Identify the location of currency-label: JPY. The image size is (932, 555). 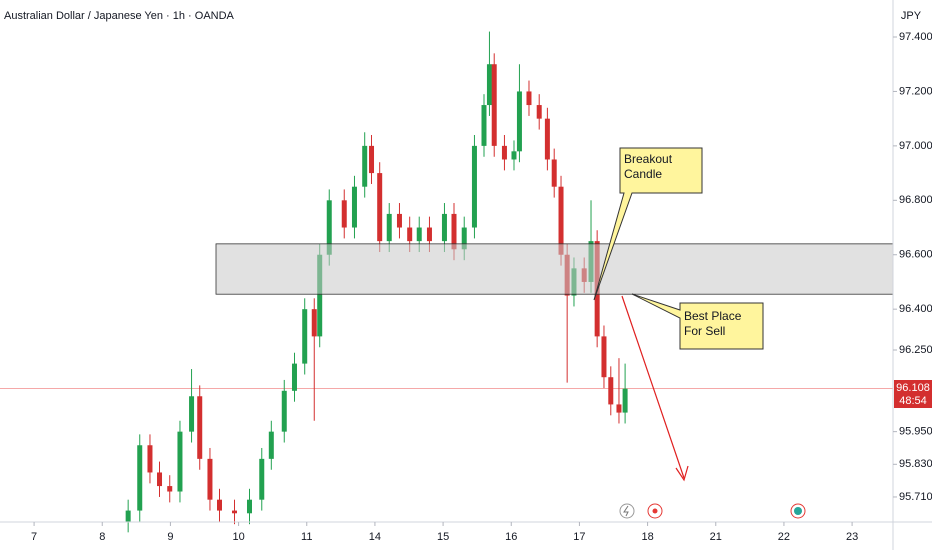
(911, 16).